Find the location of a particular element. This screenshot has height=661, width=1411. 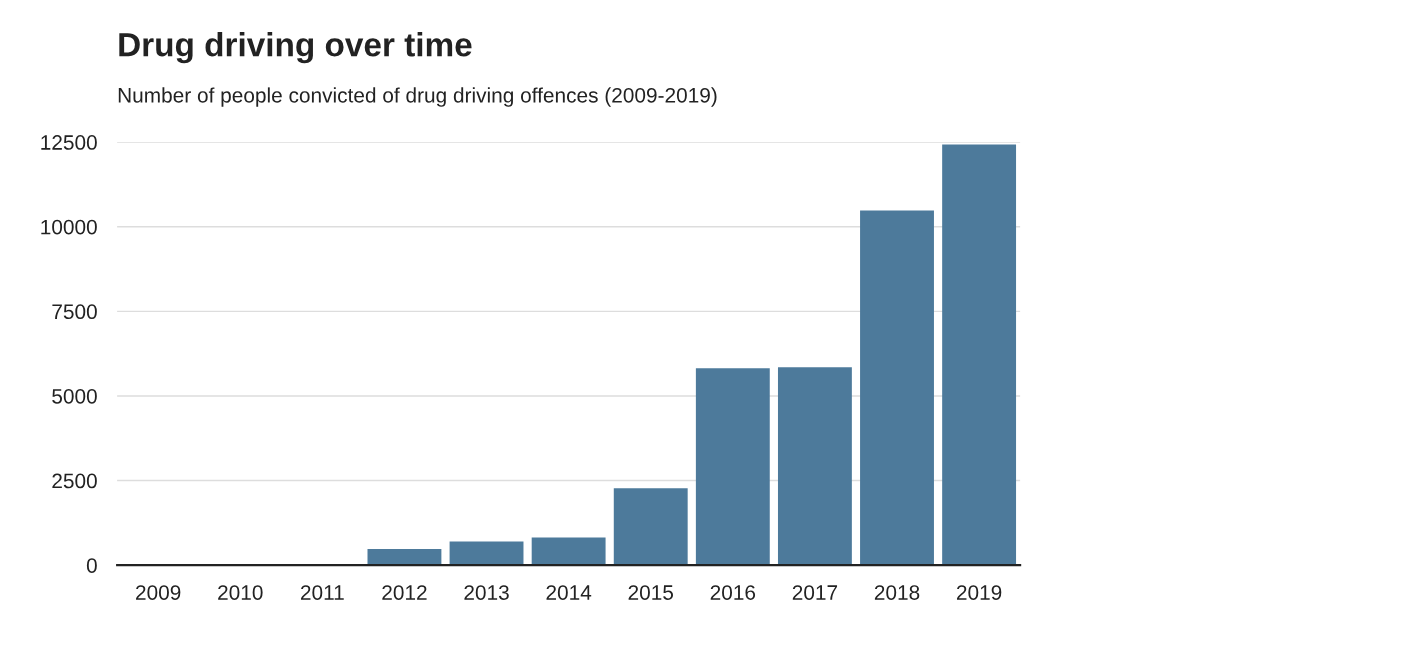

x-tick-label: 2012 is located at coordinates (404, 592).